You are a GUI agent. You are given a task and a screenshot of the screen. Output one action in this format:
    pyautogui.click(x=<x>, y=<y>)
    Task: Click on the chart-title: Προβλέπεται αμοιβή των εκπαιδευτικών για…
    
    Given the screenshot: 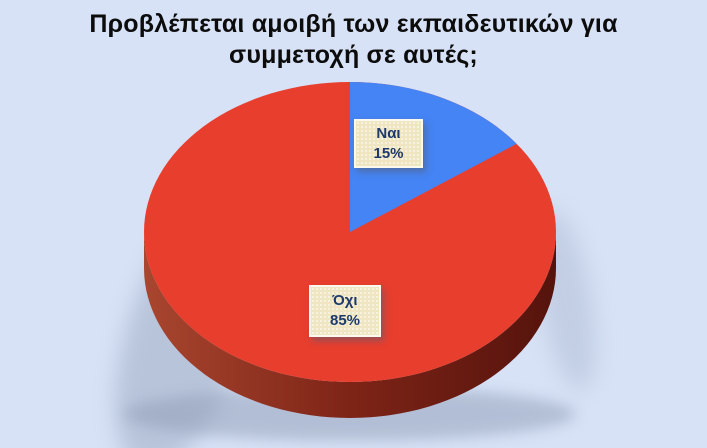 What is the action you would take?
    pyautogui.click(x=353, y=40)
    